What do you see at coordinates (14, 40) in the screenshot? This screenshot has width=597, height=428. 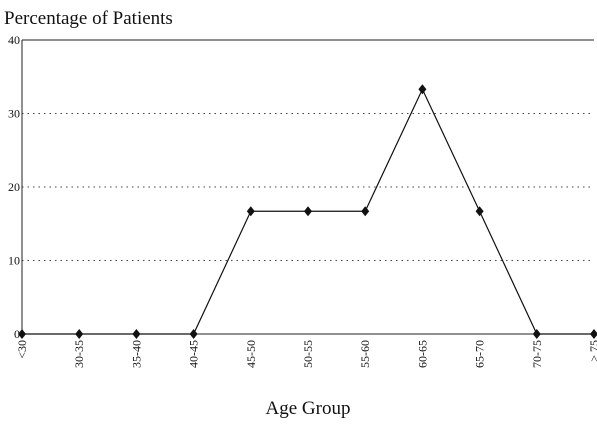 I see `y-tick-label: 40` at bounding box center [14, 40].